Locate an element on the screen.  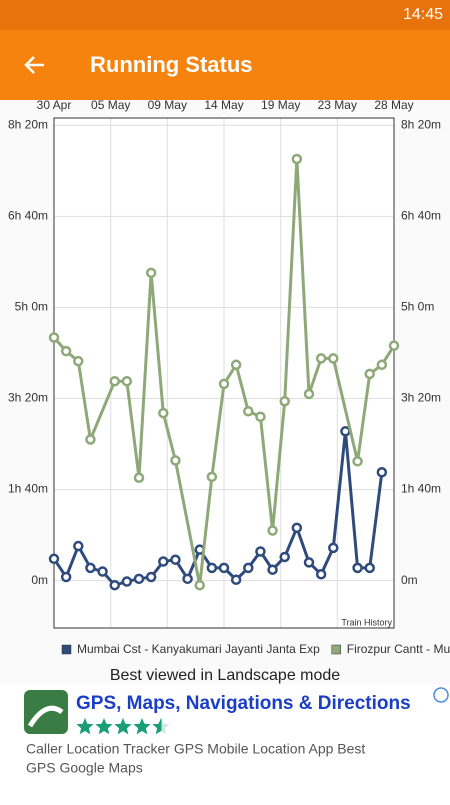
y2-tick-label: 3h 20m is located at coordinates (421, 398).